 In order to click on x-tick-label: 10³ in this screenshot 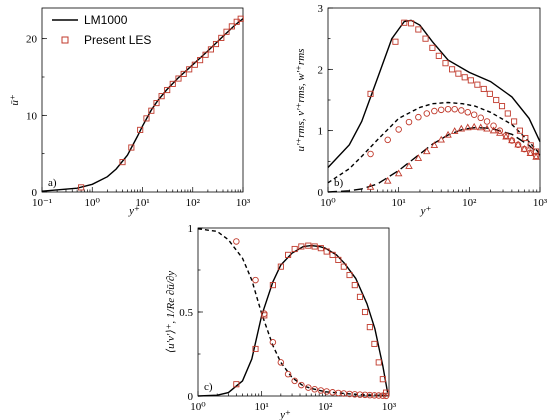, I will do `click(540, 203)`.